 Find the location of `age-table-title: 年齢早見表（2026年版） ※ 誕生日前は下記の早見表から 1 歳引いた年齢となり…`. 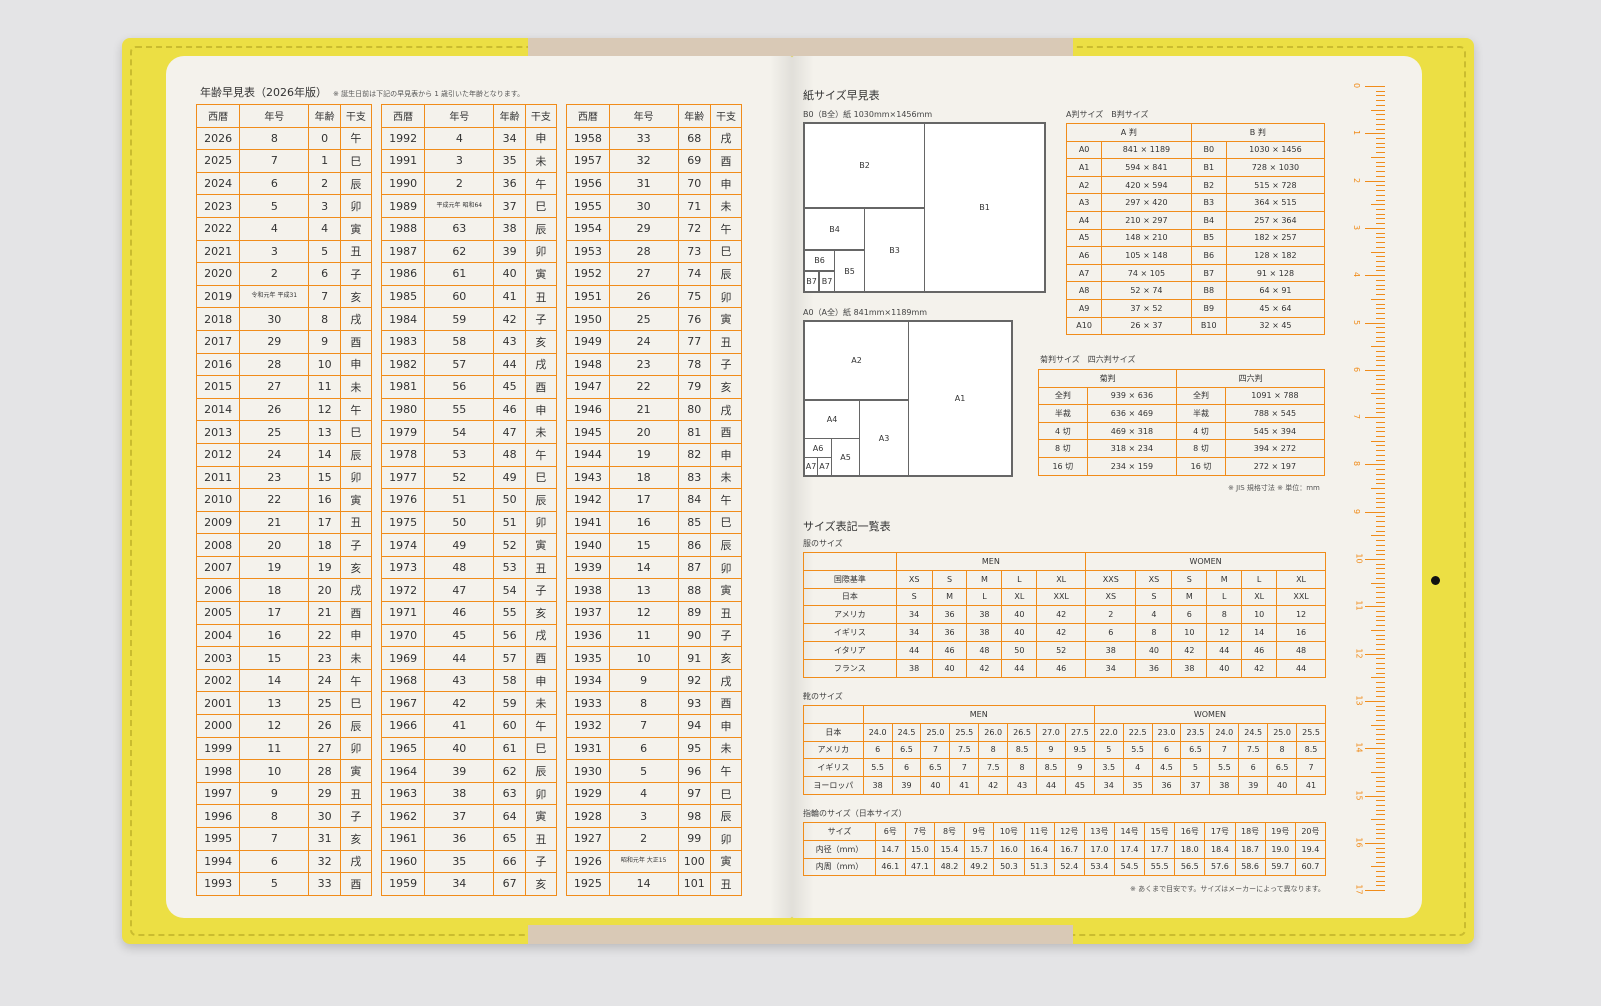

age-table-title: 年齢早見表（2026年版） ※ 誕生日前は下記の早見表から 1 歳引いた年齢となり… is located at coordinates (362, 92).